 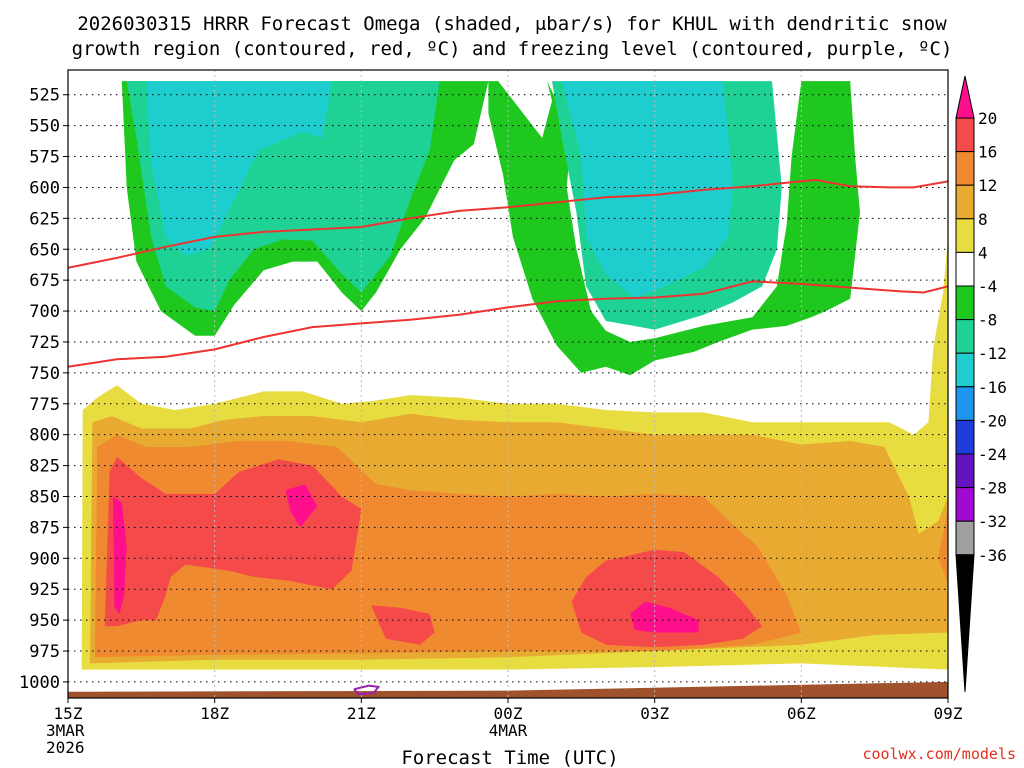 I want to click on y-tick-label-800: 800, so click(x=44, y=436).